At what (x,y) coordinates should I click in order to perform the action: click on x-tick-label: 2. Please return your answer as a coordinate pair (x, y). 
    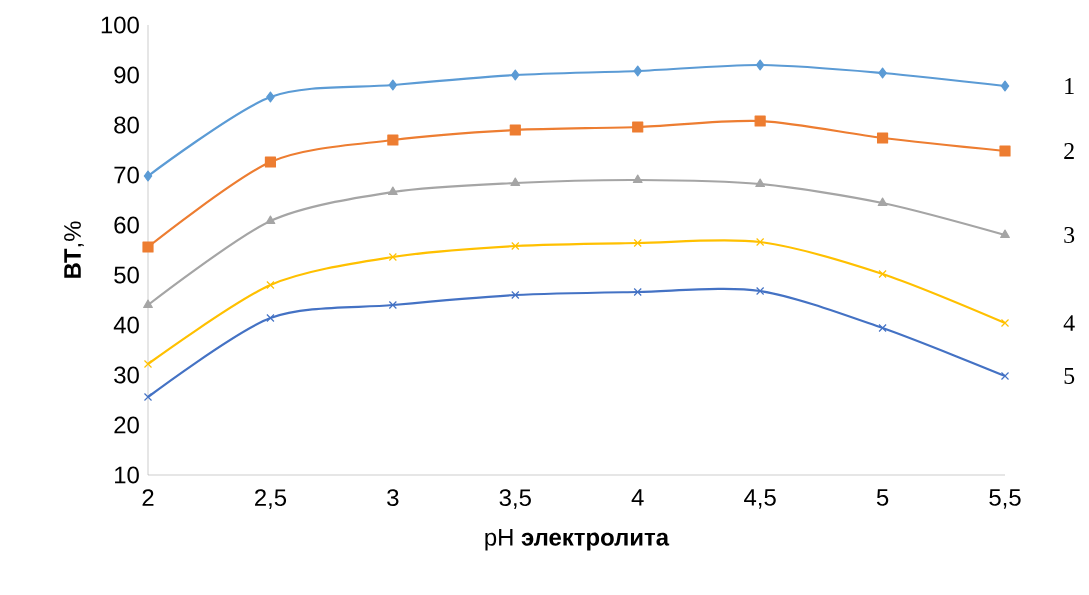
    Looking at the image, I should click on (148, 497).